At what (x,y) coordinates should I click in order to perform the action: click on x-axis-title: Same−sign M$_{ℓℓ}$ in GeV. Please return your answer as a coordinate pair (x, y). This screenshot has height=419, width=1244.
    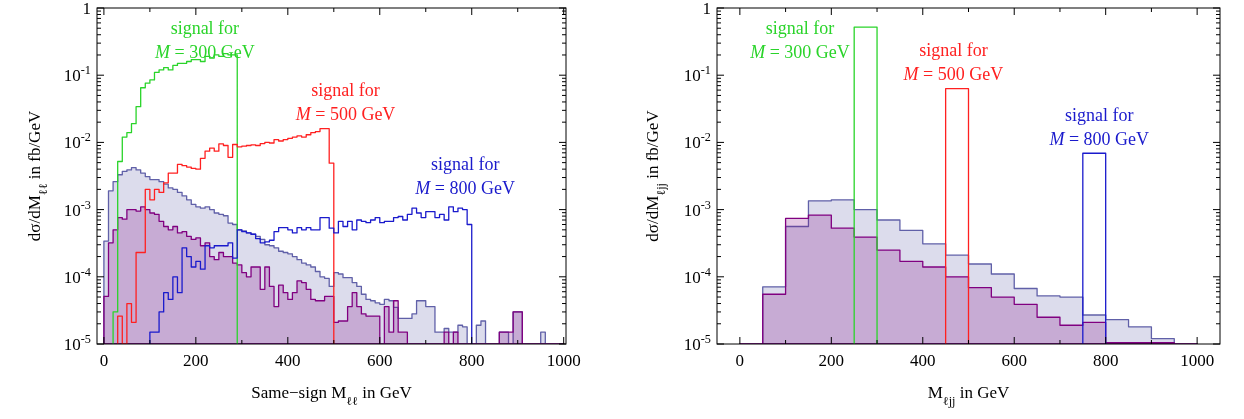
    Looking at the image, I should click on (332, 395).